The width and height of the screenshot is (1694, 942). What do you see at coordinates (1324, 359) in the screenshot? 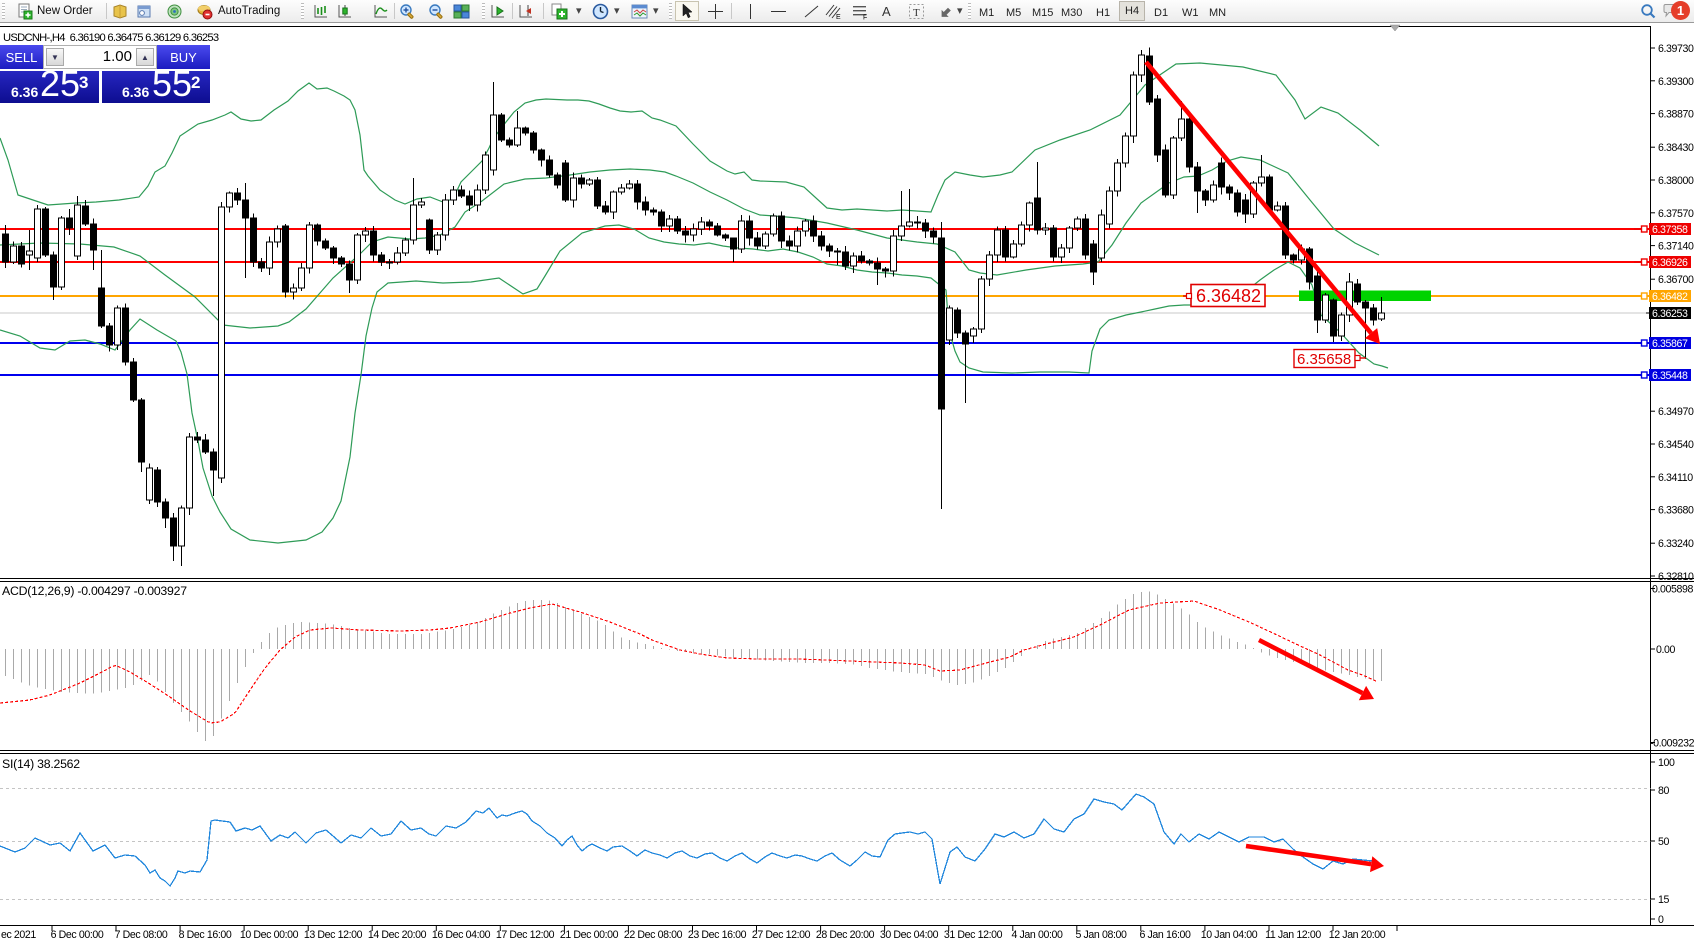
I see `svg-text: 6.35658` at bounding box center [1324, 359].